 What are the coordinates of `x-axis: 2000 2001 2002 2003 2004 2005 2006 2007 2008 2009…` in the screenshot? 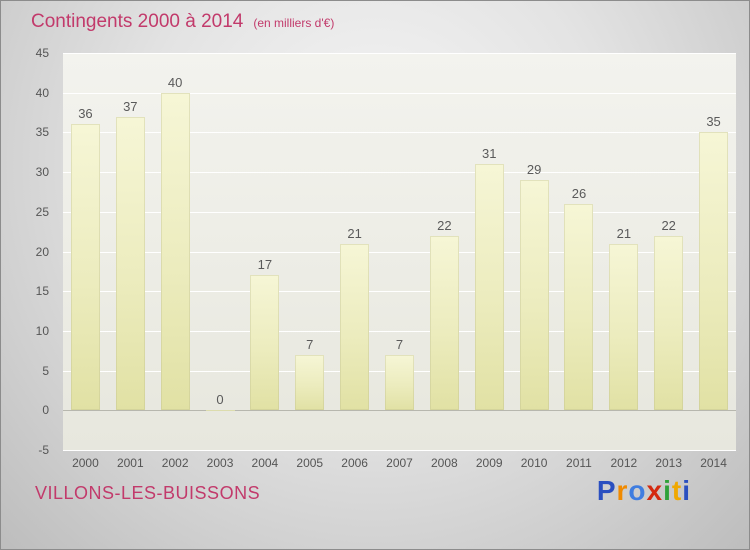 It's located at (399, 464).